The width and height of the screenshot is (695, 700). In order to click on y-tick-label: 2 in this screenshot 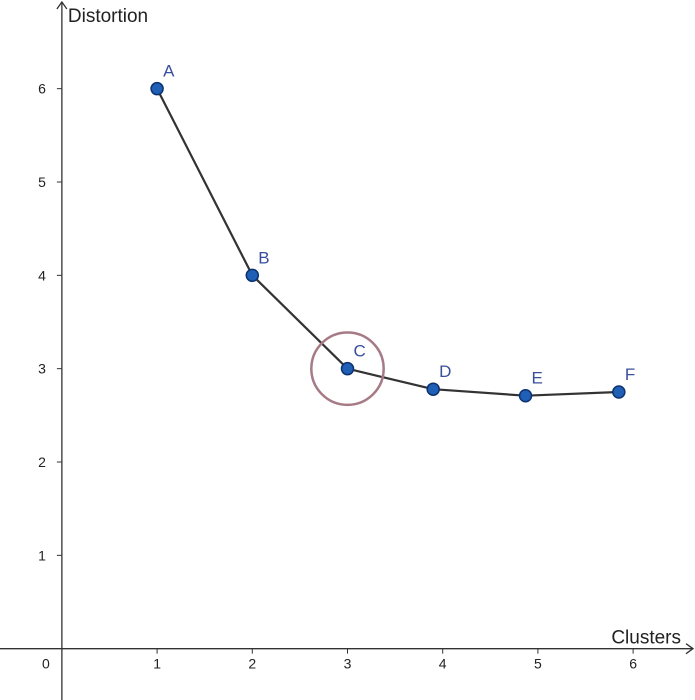, I will do `click(42, 462)`.